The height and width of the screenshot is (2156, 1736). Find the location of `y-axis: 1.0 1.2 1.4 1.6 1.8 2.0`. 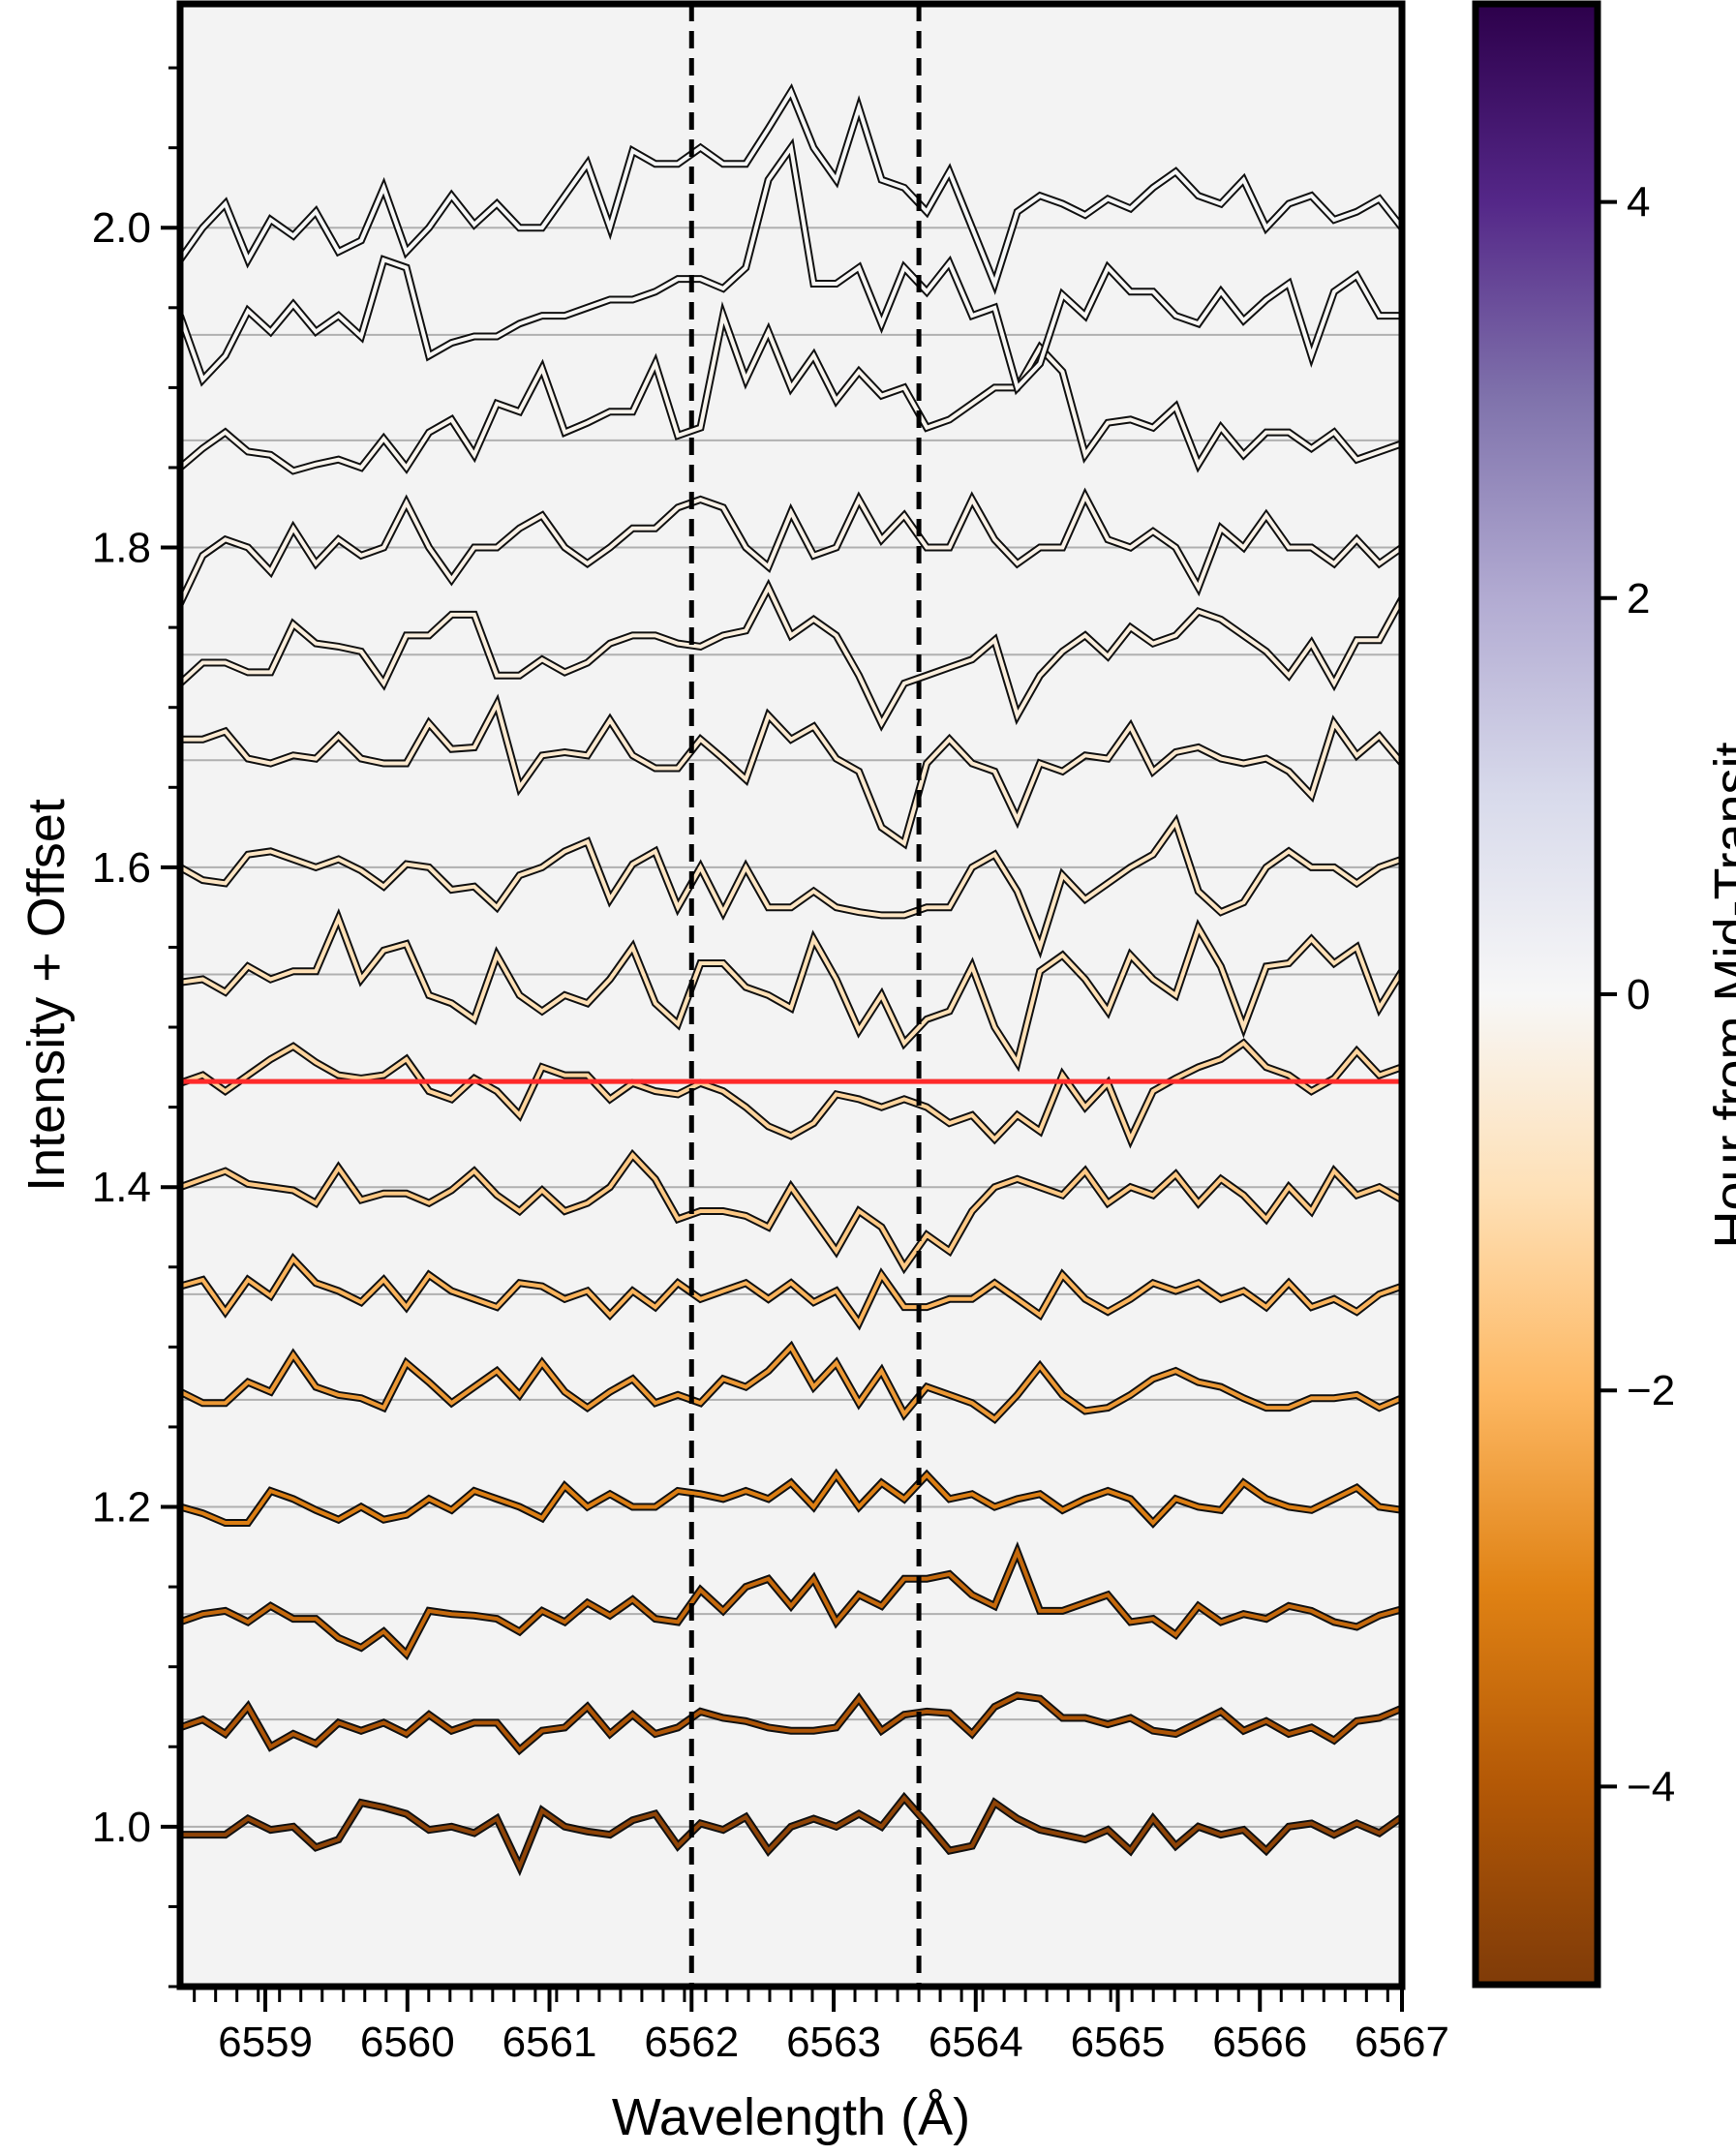

y-axis: 1.0 1.2 1.4 1.6 1.8 2.0 is located at coordinates (136, 1028).